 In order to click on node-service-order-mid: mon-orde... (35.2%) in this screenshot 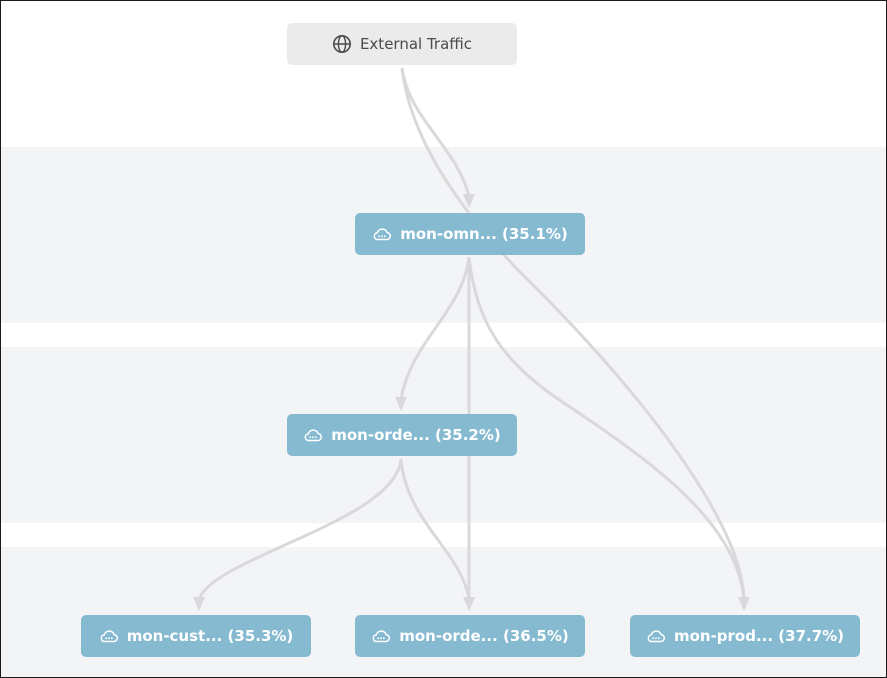, I will do `click(402, 435)`.